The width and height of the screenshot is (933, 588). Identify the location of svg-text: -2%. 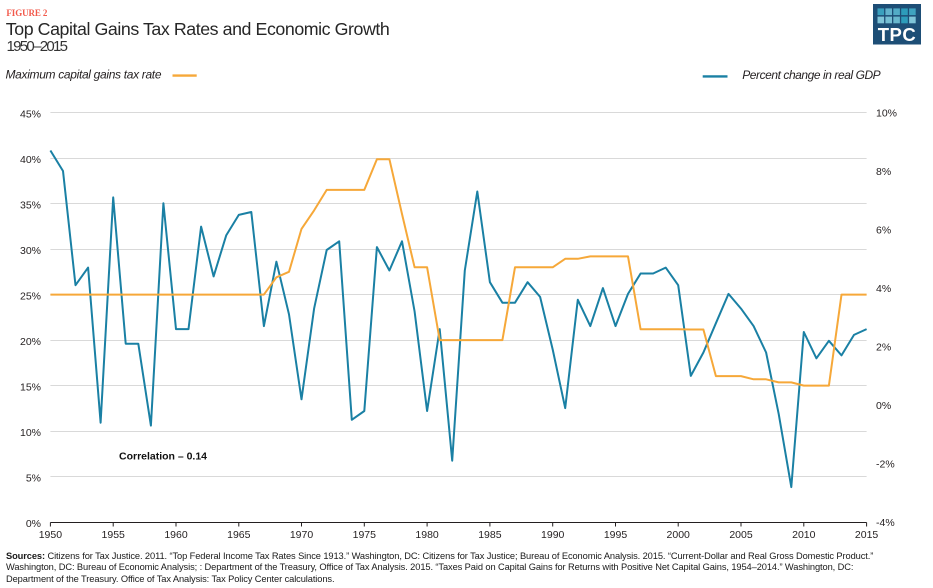
(885, 465).